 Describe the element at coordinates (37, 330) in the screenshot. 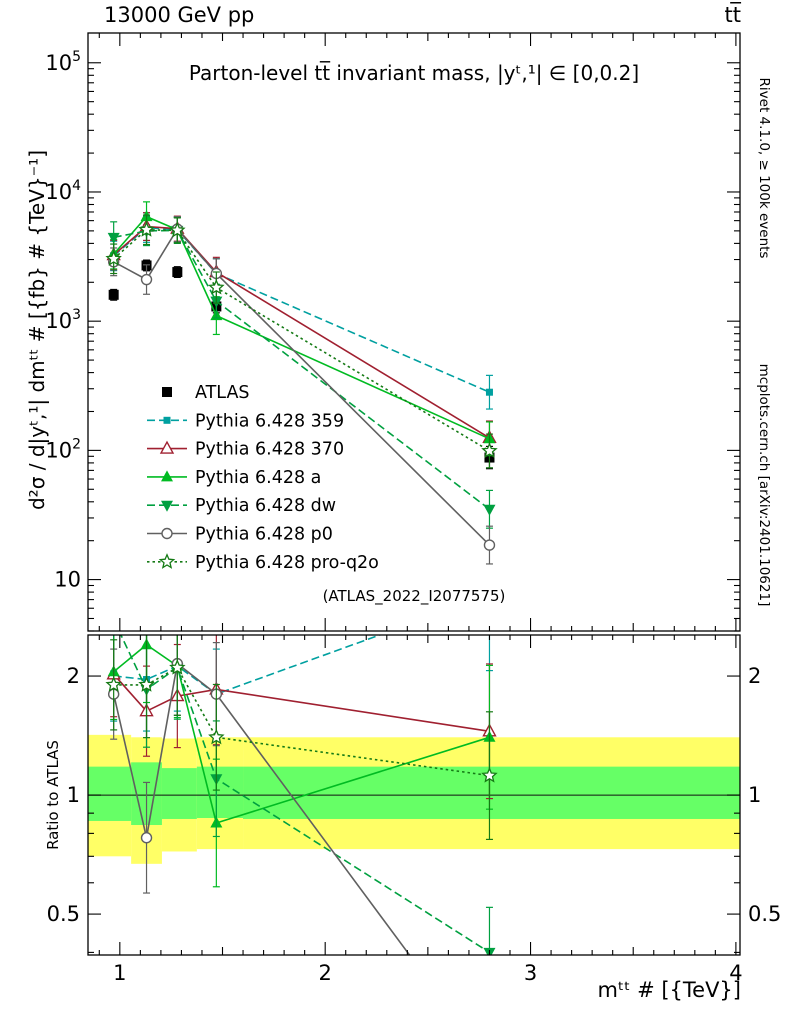

I see `main-y-axis-label: d²σ / d|yᵗ,¹| dmᵗᵗ # [{fb} # {TeV}⁻¹]` at that location.